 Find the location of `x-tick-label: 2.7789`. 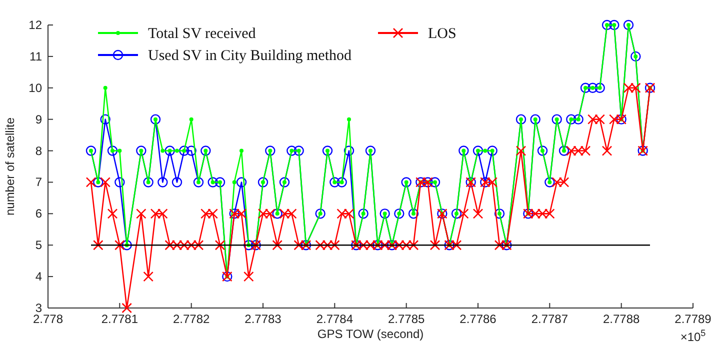

x-tick-label: 2.7789 is located at coordinates (693, 319).